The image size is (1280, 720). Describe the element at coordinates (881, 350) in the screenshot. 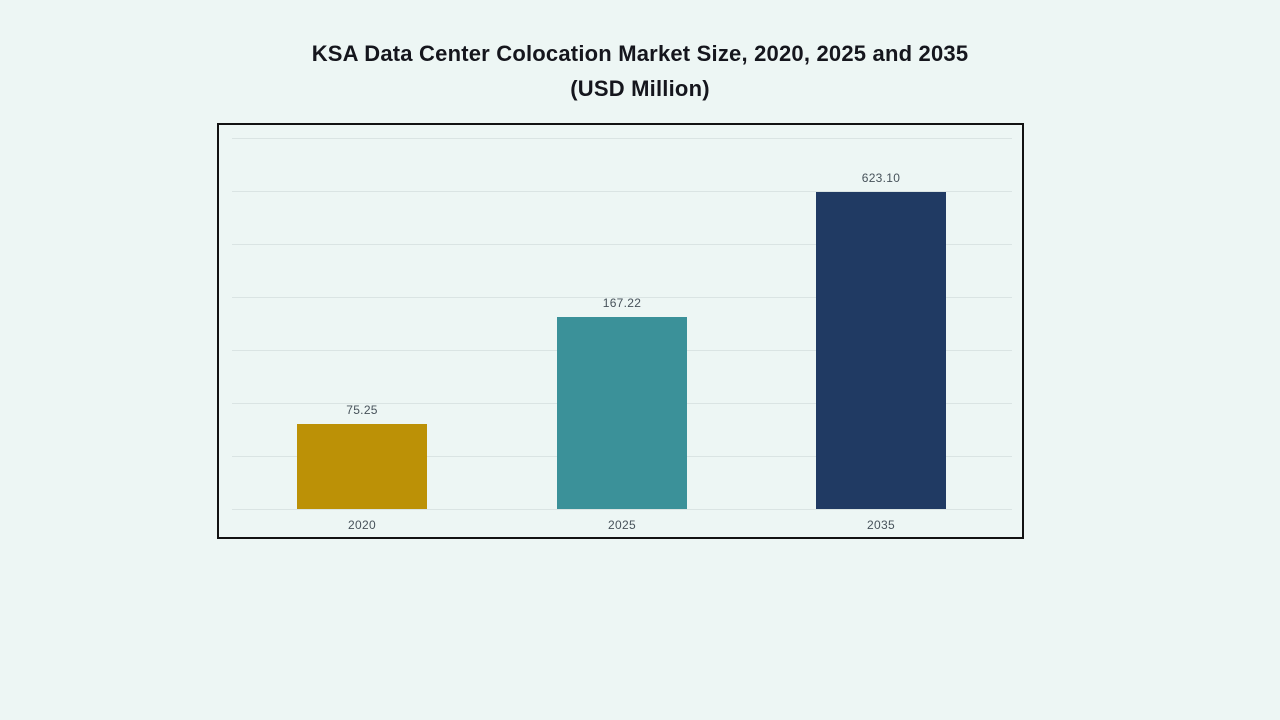

I see `bar-2035` at that location.